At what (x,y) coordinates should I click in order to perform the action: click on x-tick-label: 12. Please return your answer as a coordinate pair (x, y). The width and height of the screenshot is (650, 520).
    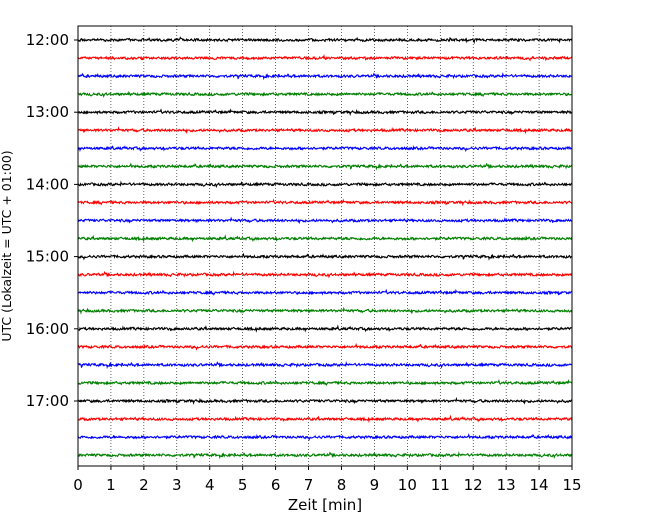
    Looking at the image, I should click on (473, 485).